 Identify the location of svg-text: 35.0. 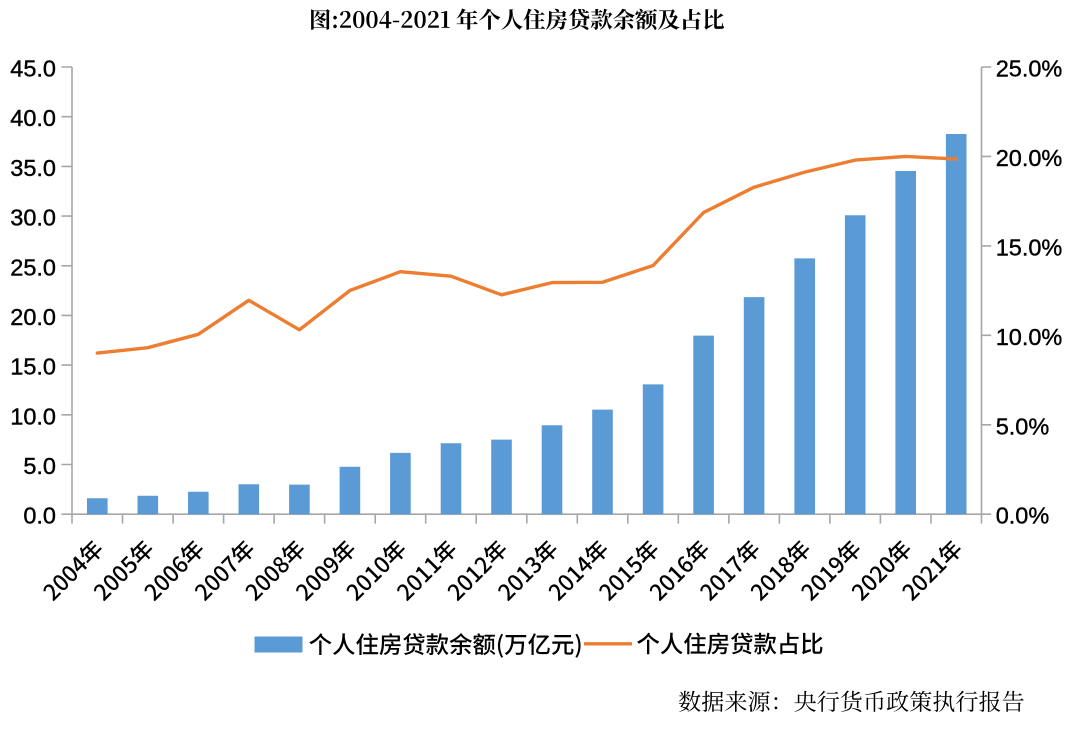
(33, 168).